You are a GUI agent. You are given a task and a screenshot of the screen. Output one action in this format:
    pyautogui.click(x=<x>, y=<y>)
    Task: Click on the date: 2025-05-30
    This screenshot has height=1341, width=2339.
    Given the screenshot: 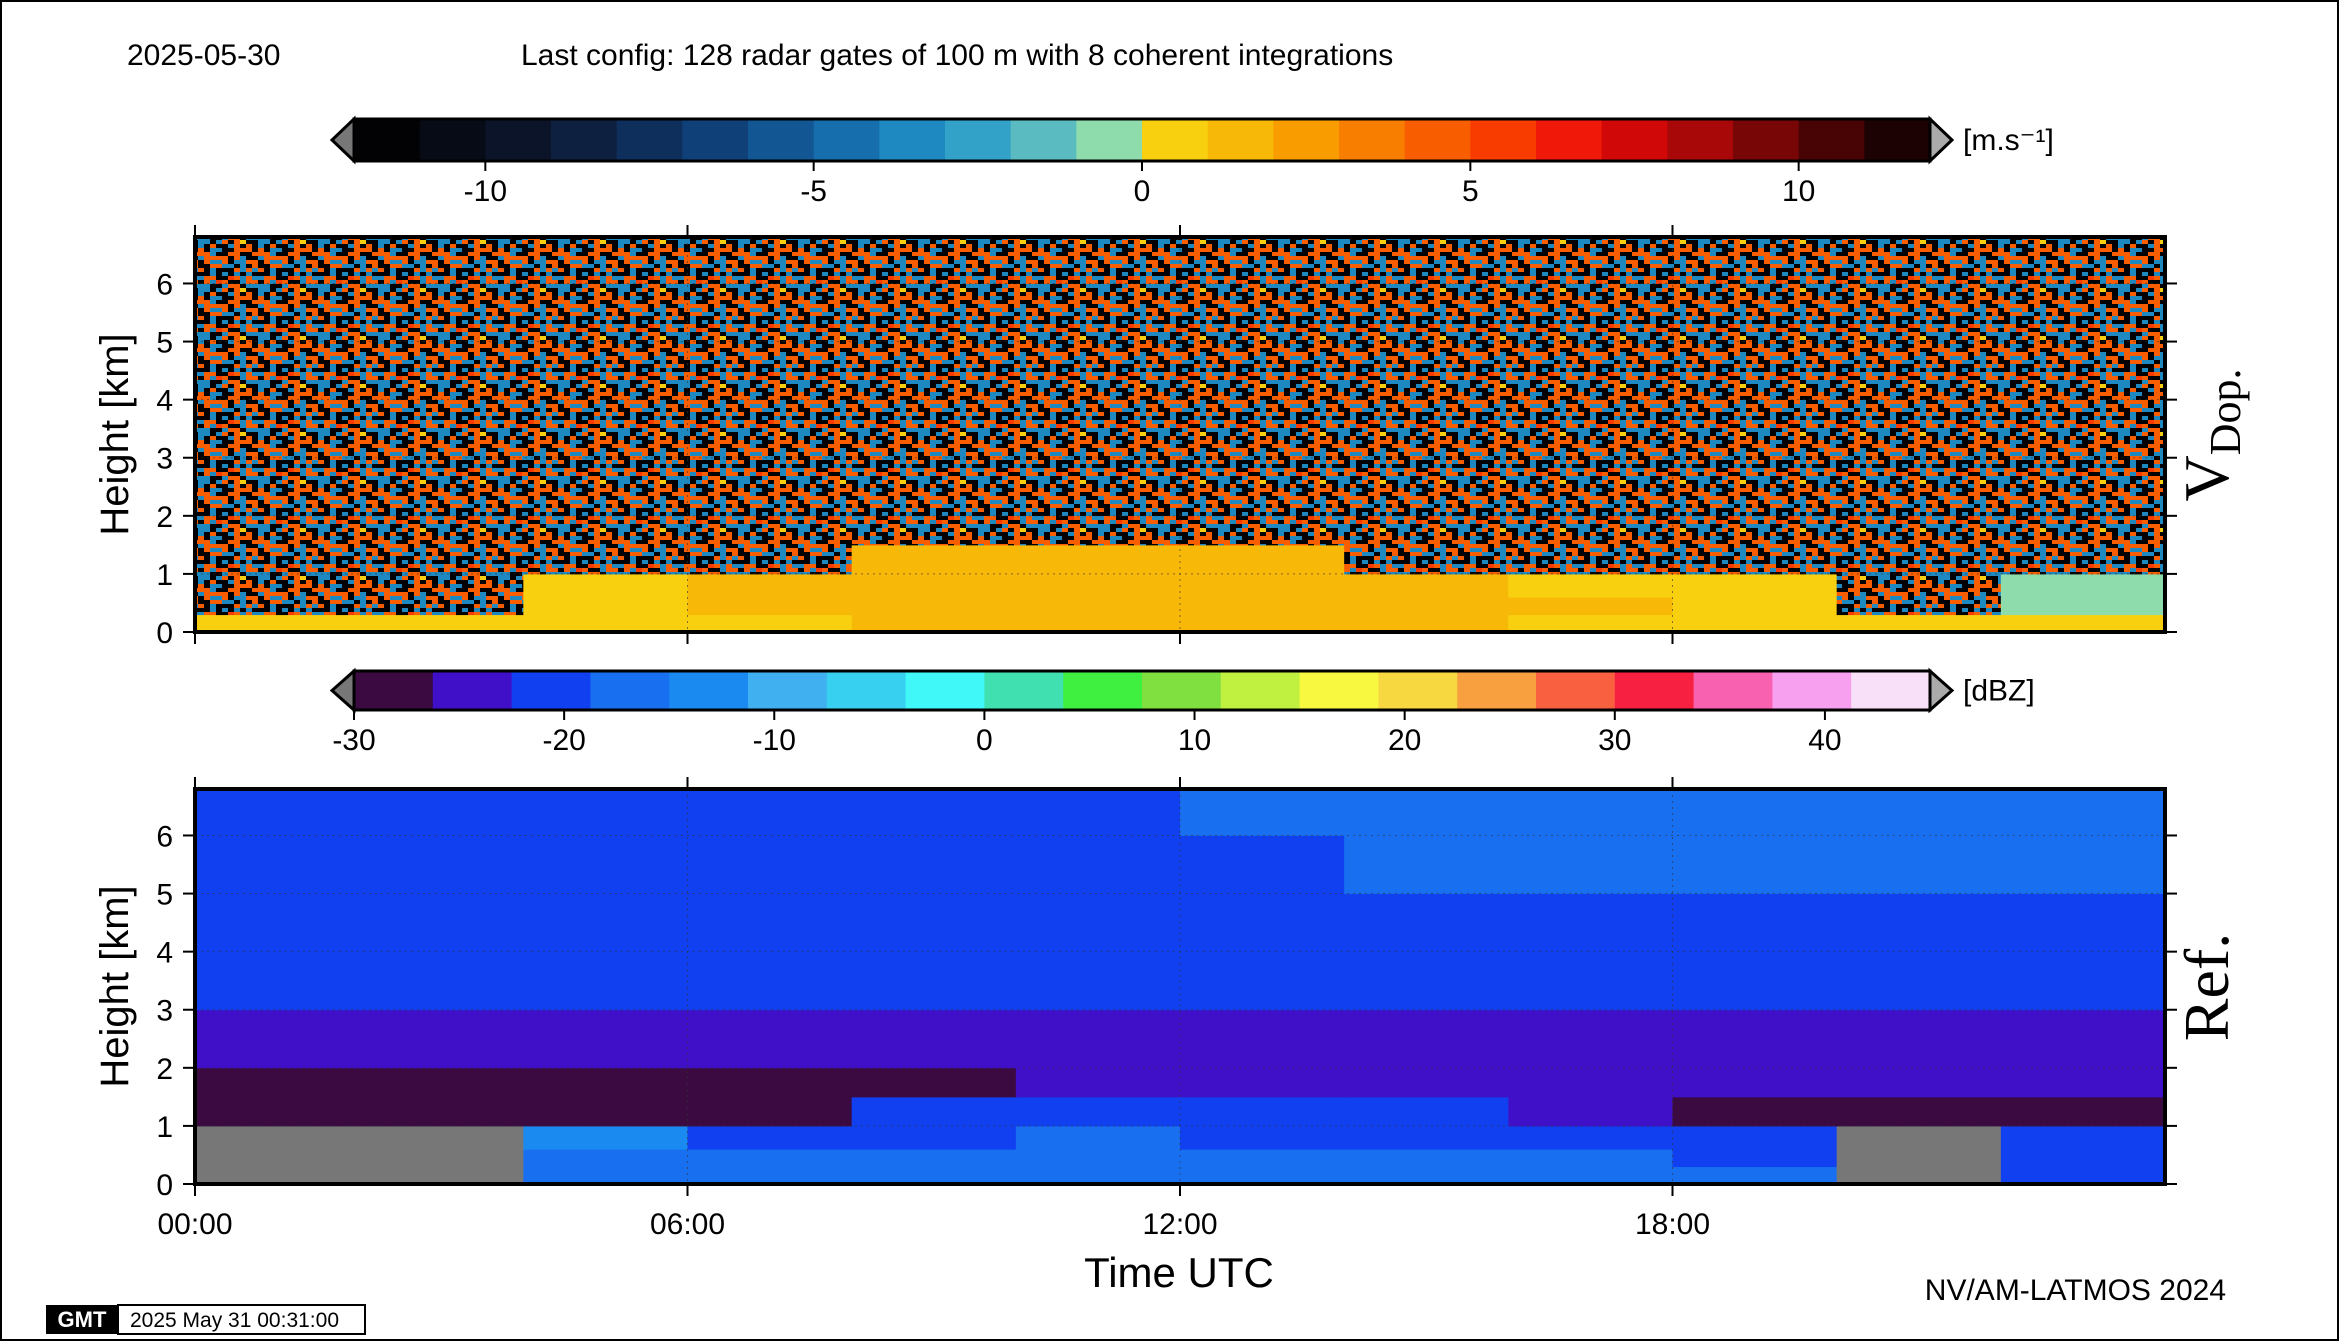 What is the action you would take?
    pyautogui.click(x=203, y=55)
    